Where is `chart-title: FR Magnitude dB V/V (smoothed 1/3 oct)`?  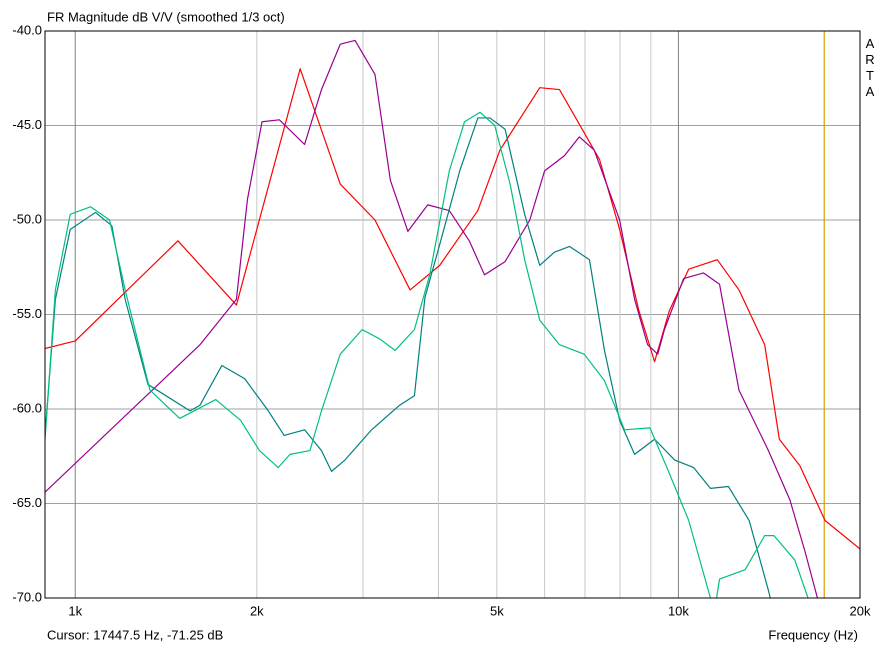
chart-title: FR Magnitude dB V/V (smoothed 1/3 oct) is located at coordinates (166, 16).